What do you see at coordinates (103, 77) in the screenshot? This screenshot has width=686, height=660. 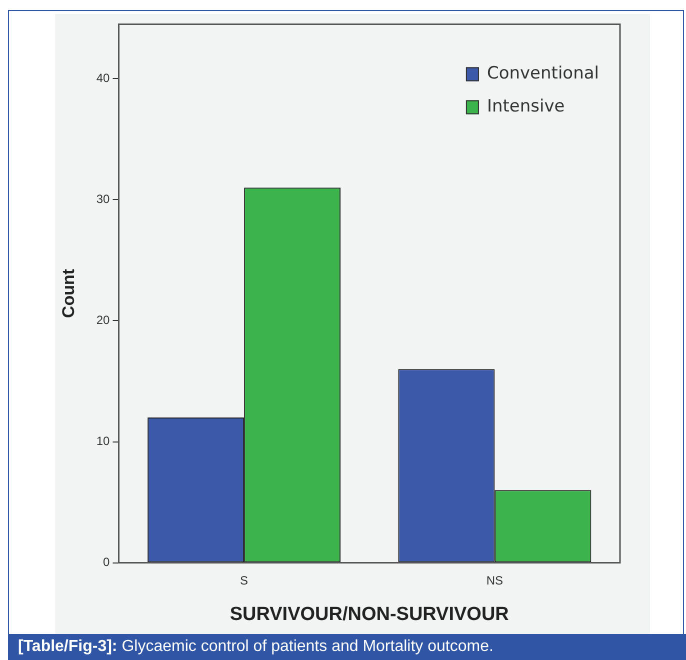 I see `y-tick-label: 40` at bounding box center [103, 77].